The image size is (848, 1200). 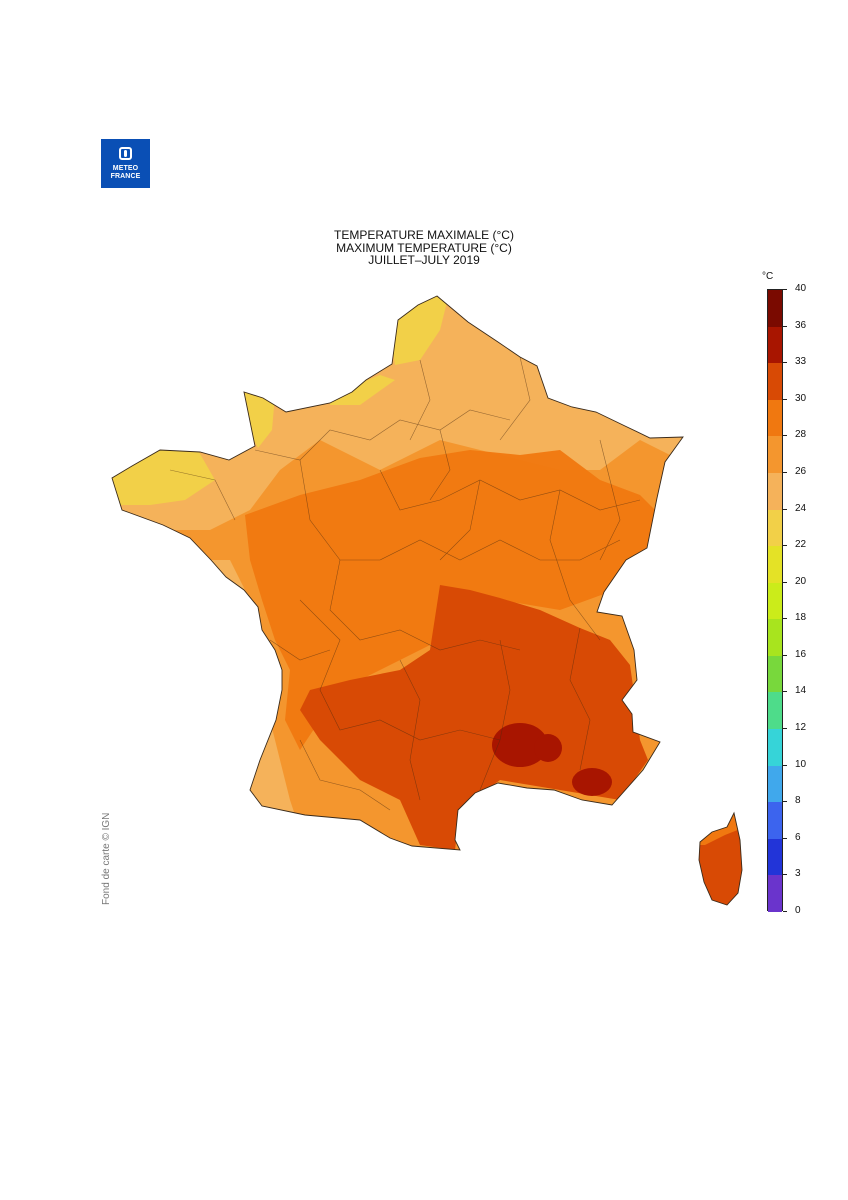 What do you see at coordinates (801, 764) in the screenshot?
I see `legend-tick-label: 10` at bounding box center [801, 764].